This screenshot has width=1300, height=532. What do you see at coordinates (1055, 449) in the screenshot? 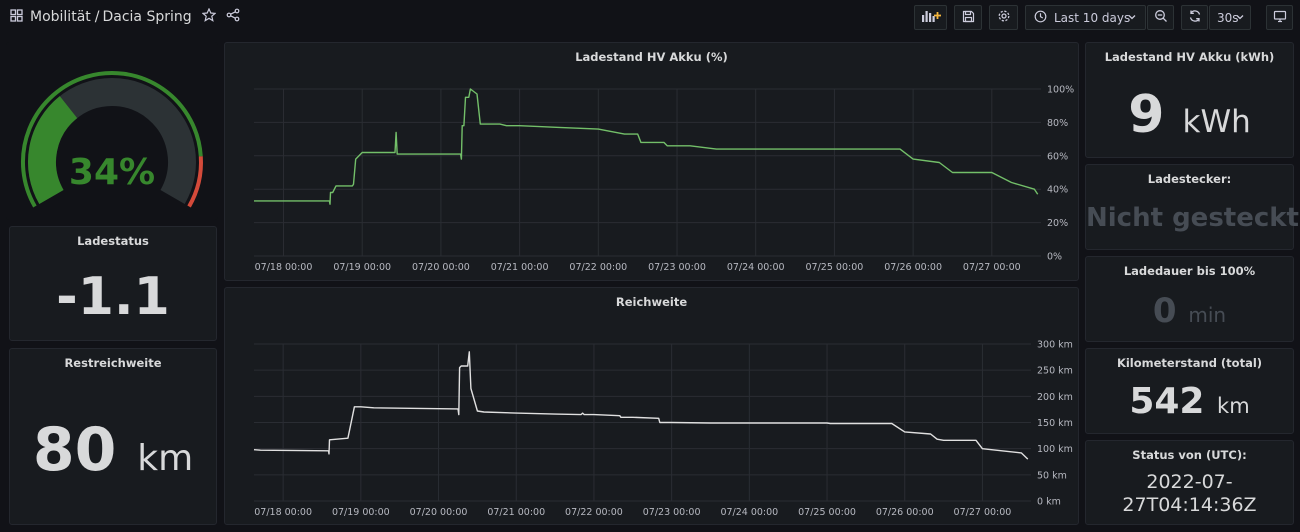
I see `y-tick-label: 100 km` at bounding box center [1055, 449].